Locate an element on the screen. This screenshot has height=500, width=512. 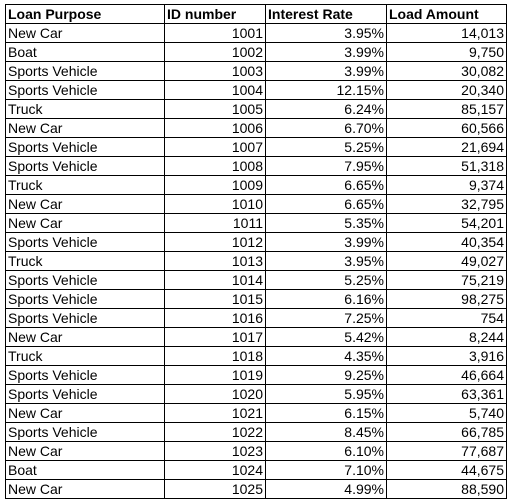
id-number-cell: 1015 is located at coordinates (215, 299).